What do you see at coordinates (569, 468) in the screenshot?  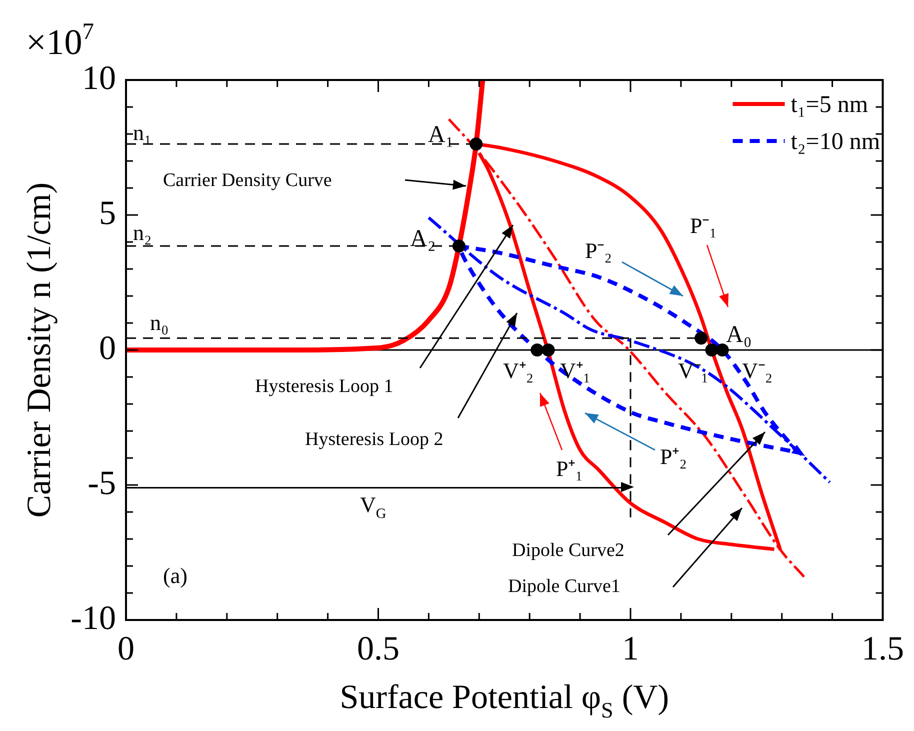 I see `annotation: P⁺₁` at bounding box center [569, 468].